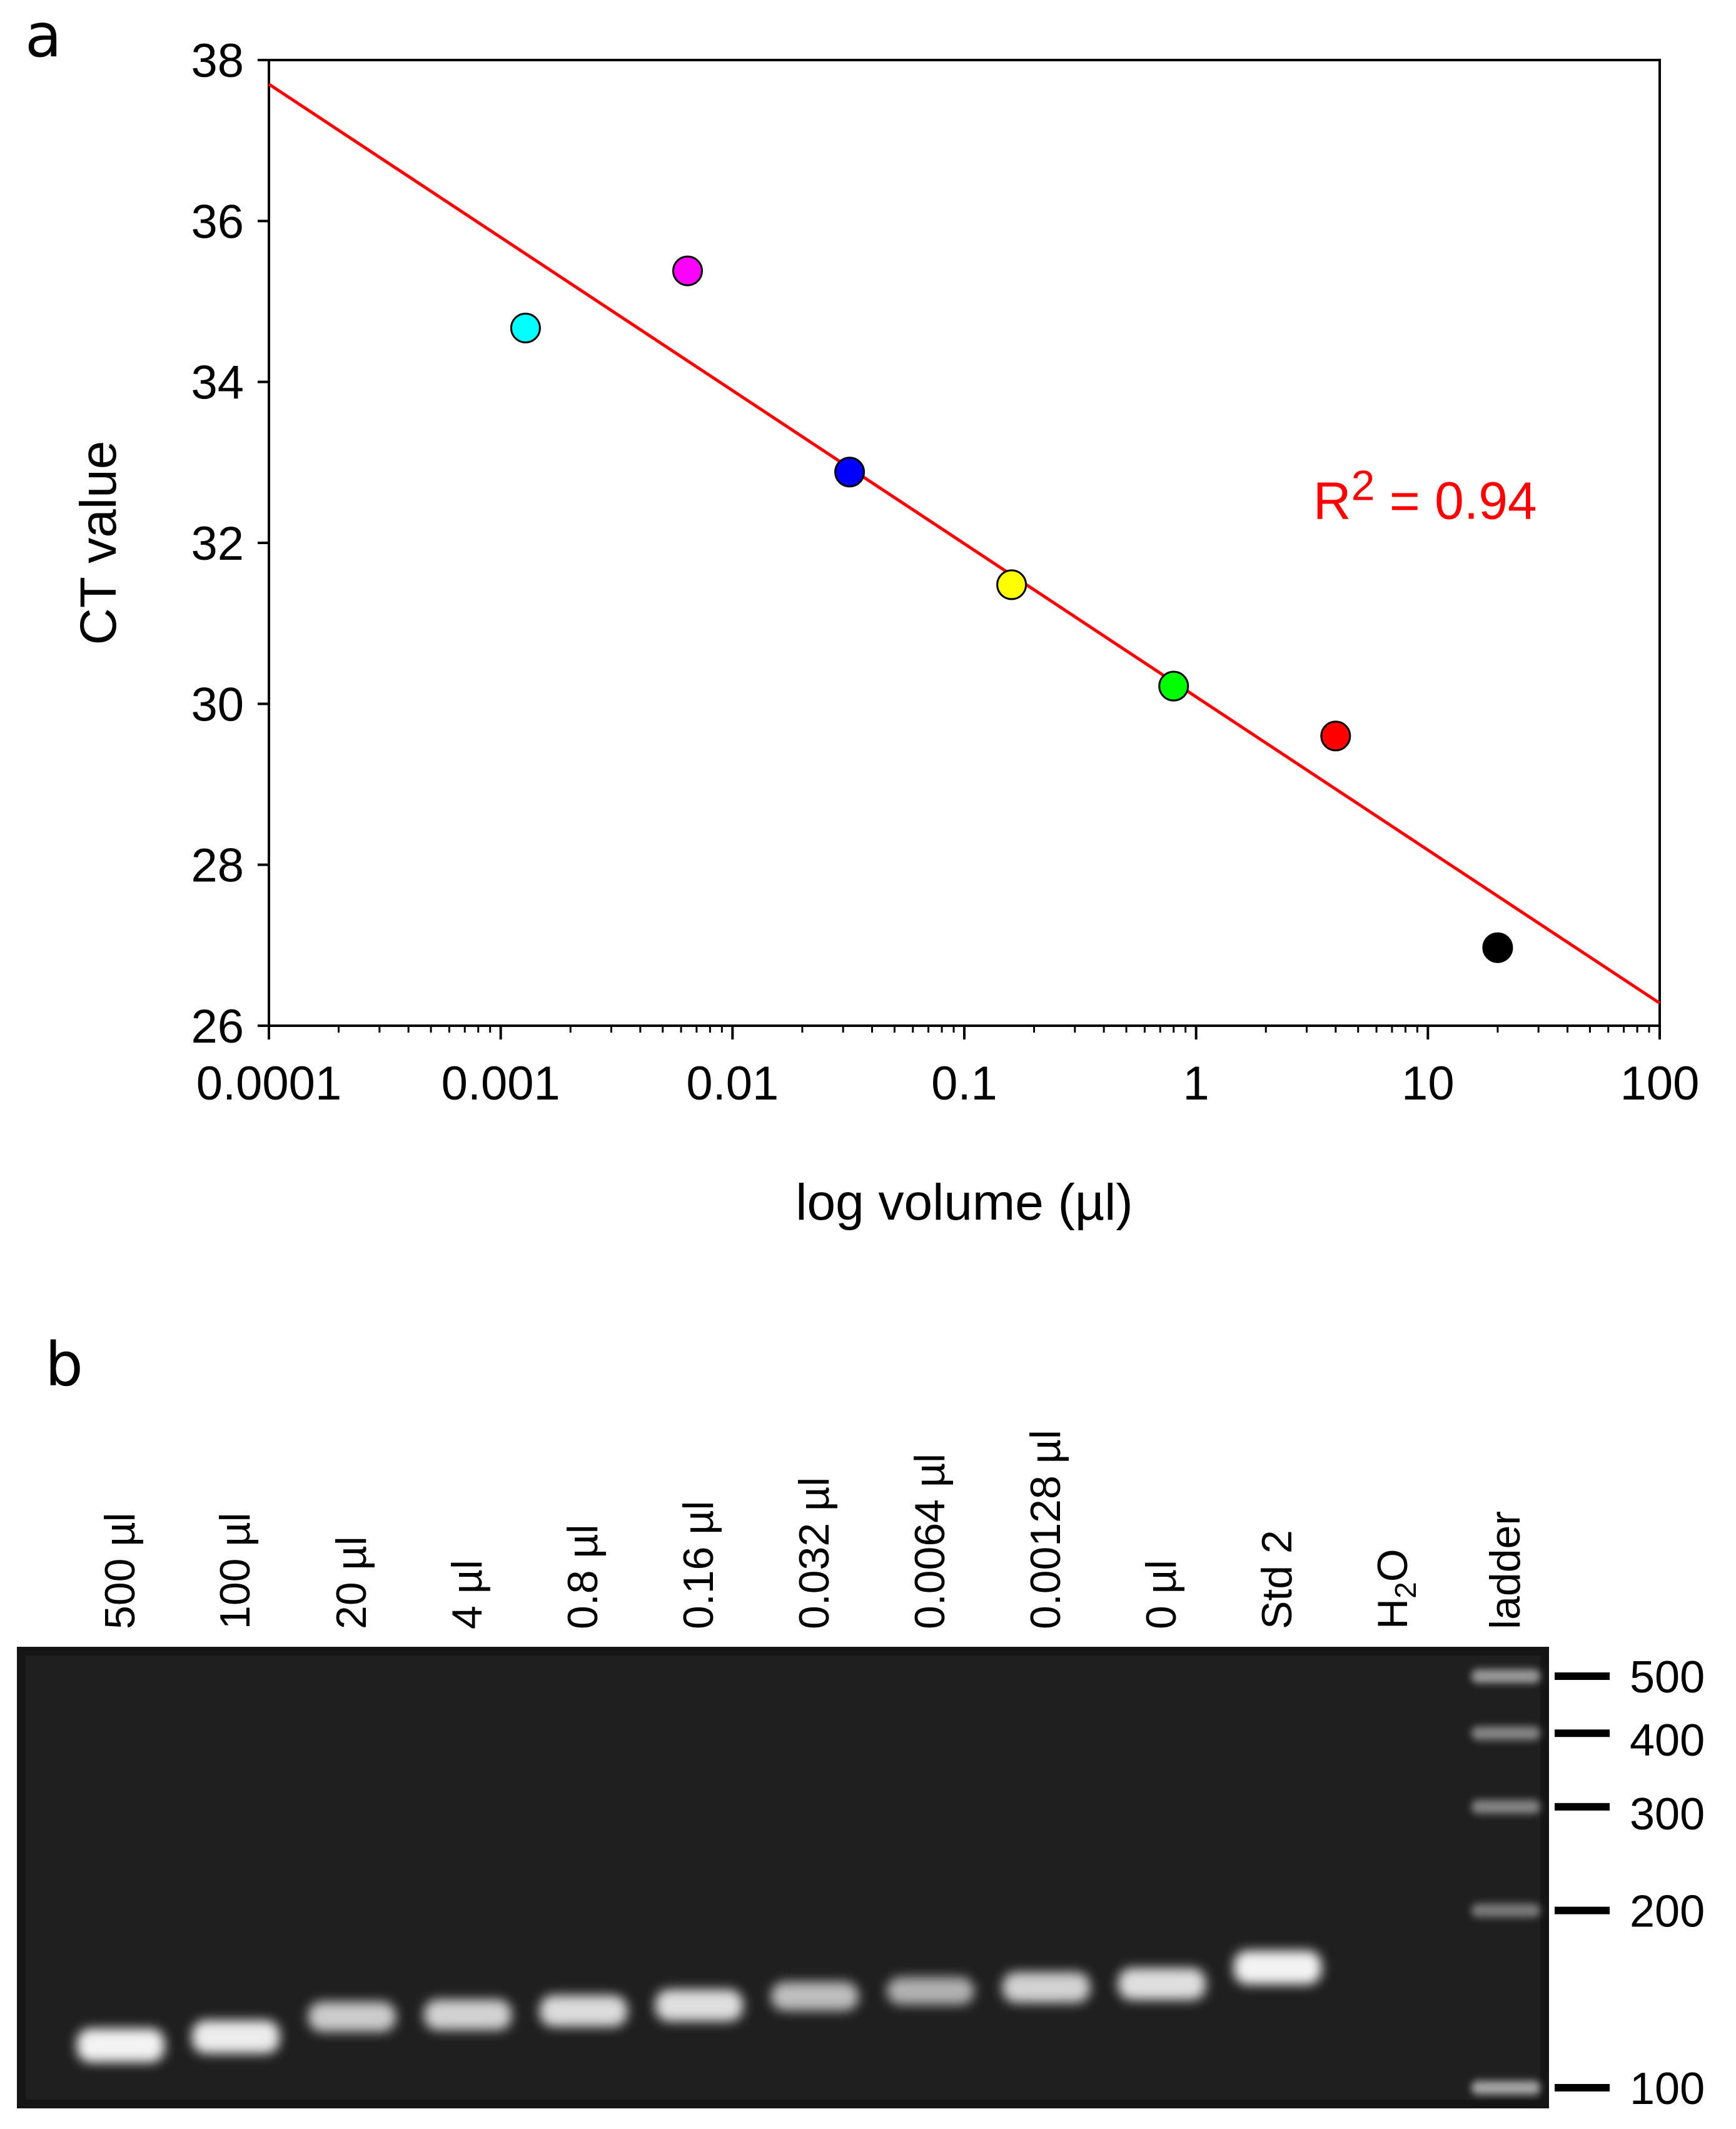 The width and height of the screenshot is (1736, 2129). I want to click on ladder-bands, so click(1505, 1882).